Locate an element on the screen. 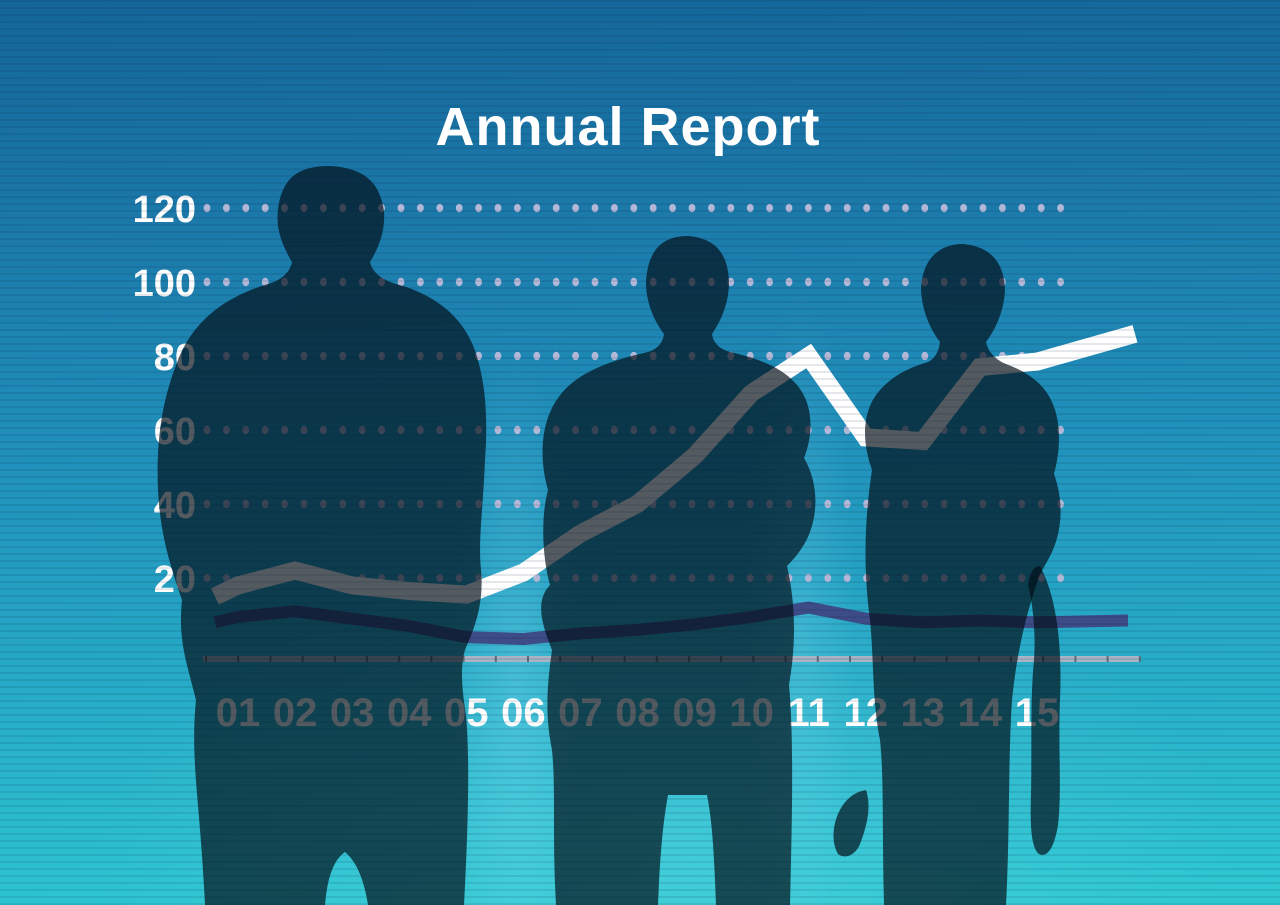 The height and width of the screenshot is (905, 1280). x-axis-label: 06 is located at coordinates (523, 713).